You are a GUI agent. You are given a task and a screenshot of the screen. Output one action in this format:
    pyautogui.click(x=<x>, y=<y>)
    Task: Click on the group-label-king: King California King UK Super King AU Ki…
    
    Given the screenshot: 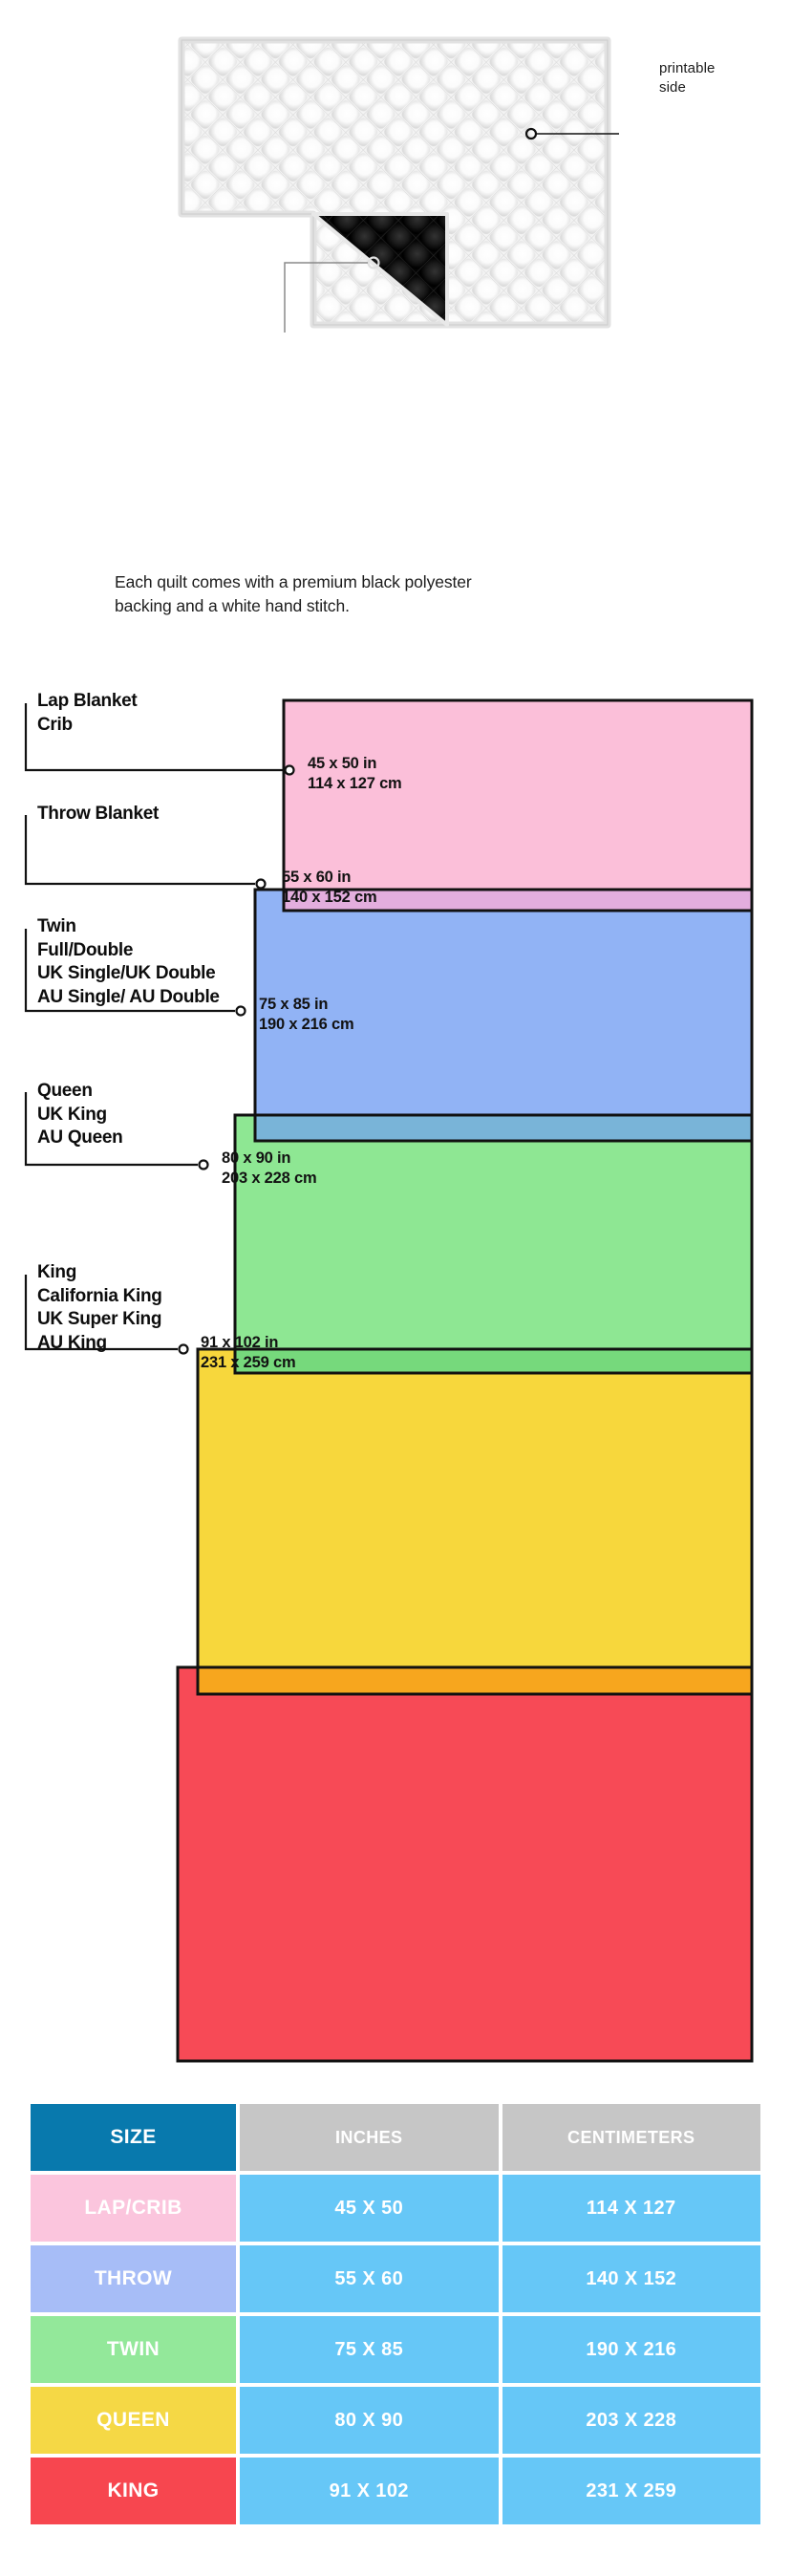 What is the action you would take?
    pyautogui.click(x=99, y=1308)
    